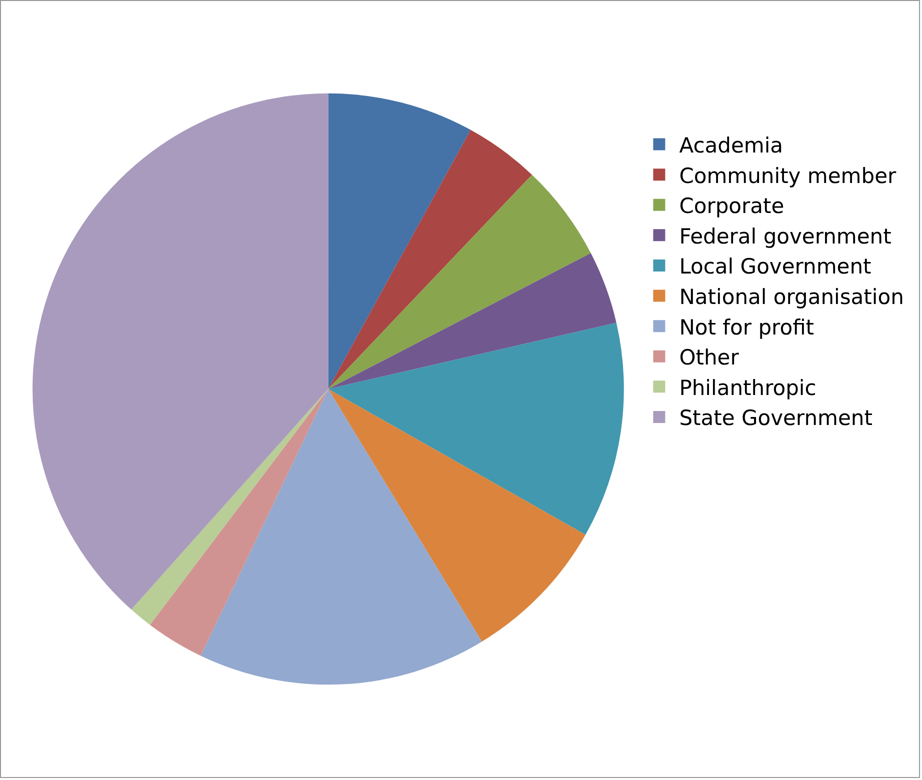  What do you see at coordinates (785, 236) in the screenshot?
I see `legend-label: Federal government` at bounding box center [785, 236].